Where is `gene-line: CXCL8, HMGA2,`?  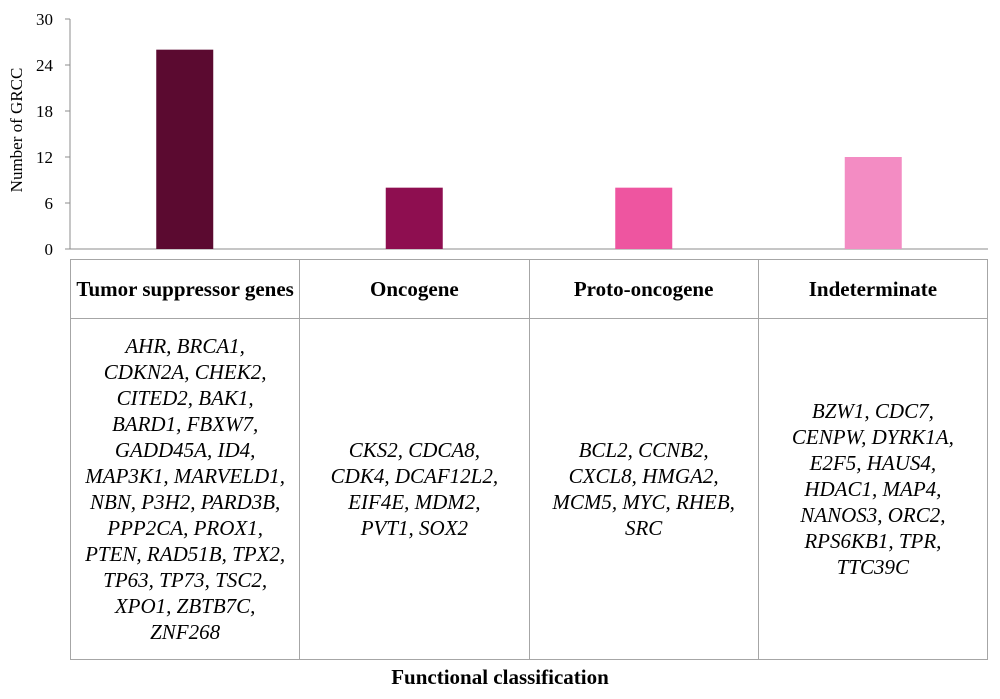
gene-line: CXCL8, HMGA2, is located at coordinates (643, 476).